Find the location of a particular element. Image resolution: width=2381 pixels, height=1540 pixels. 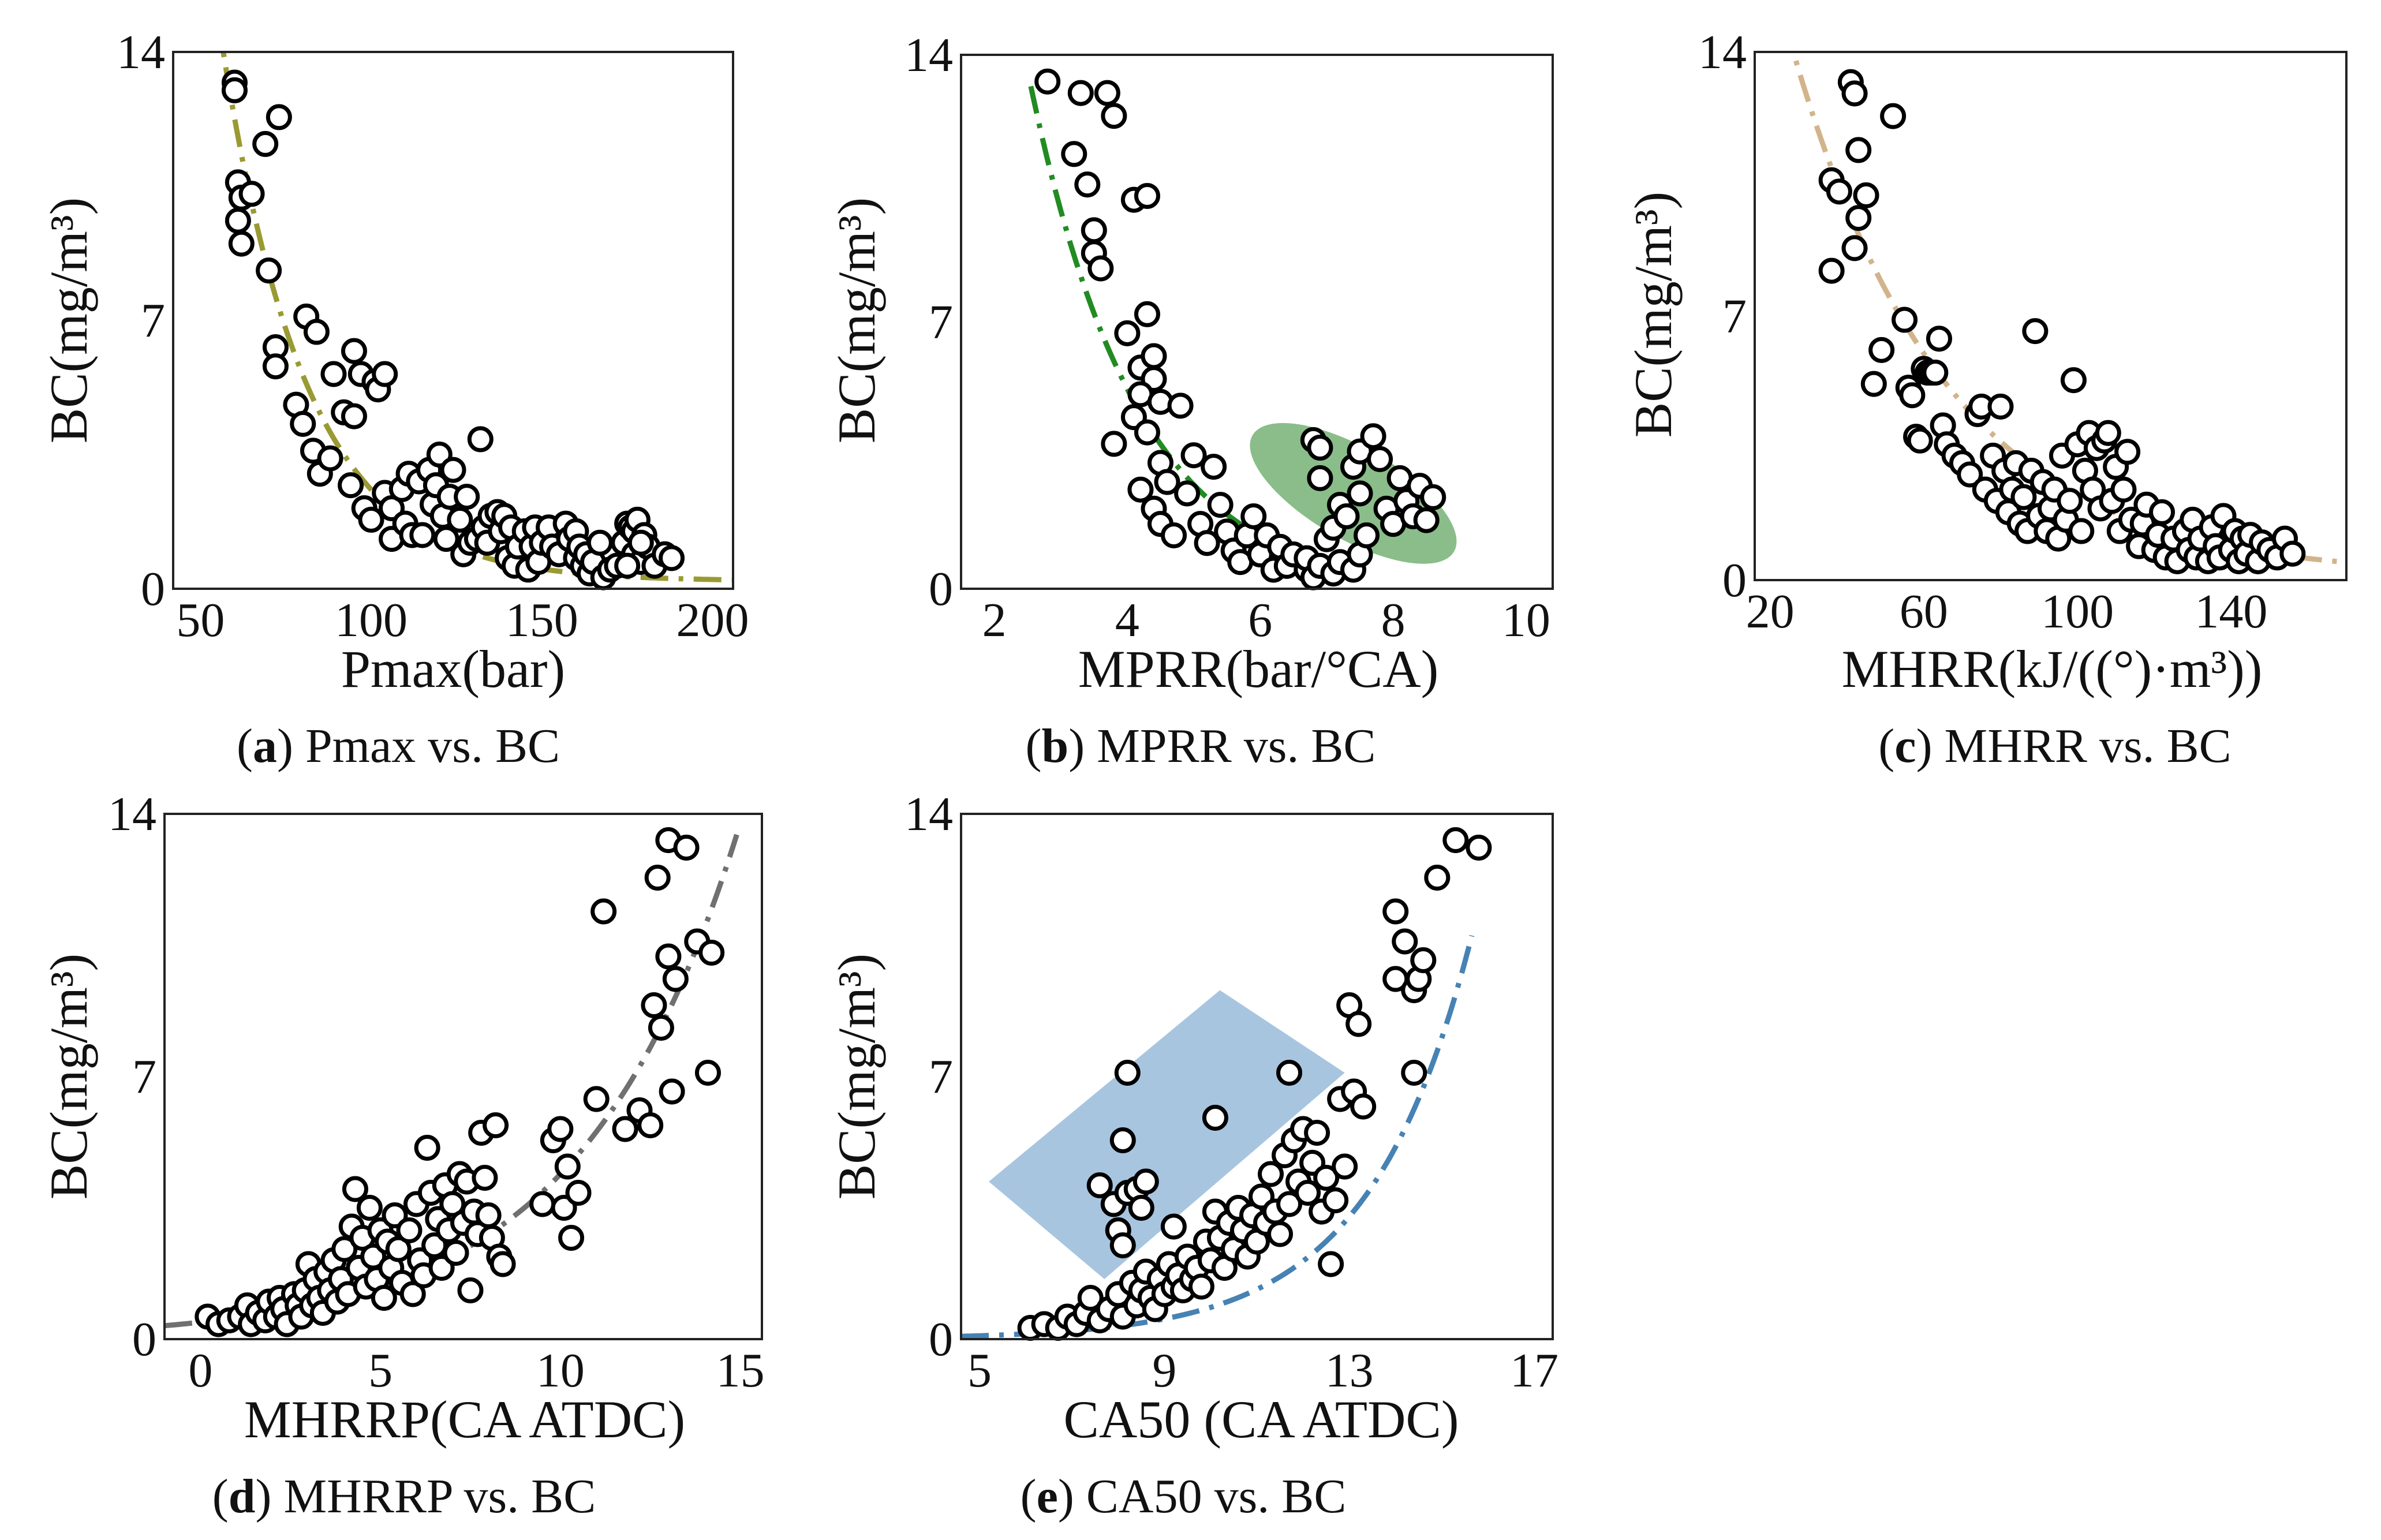

caption-letter-e: e is located at coordinates (1047, 1496).